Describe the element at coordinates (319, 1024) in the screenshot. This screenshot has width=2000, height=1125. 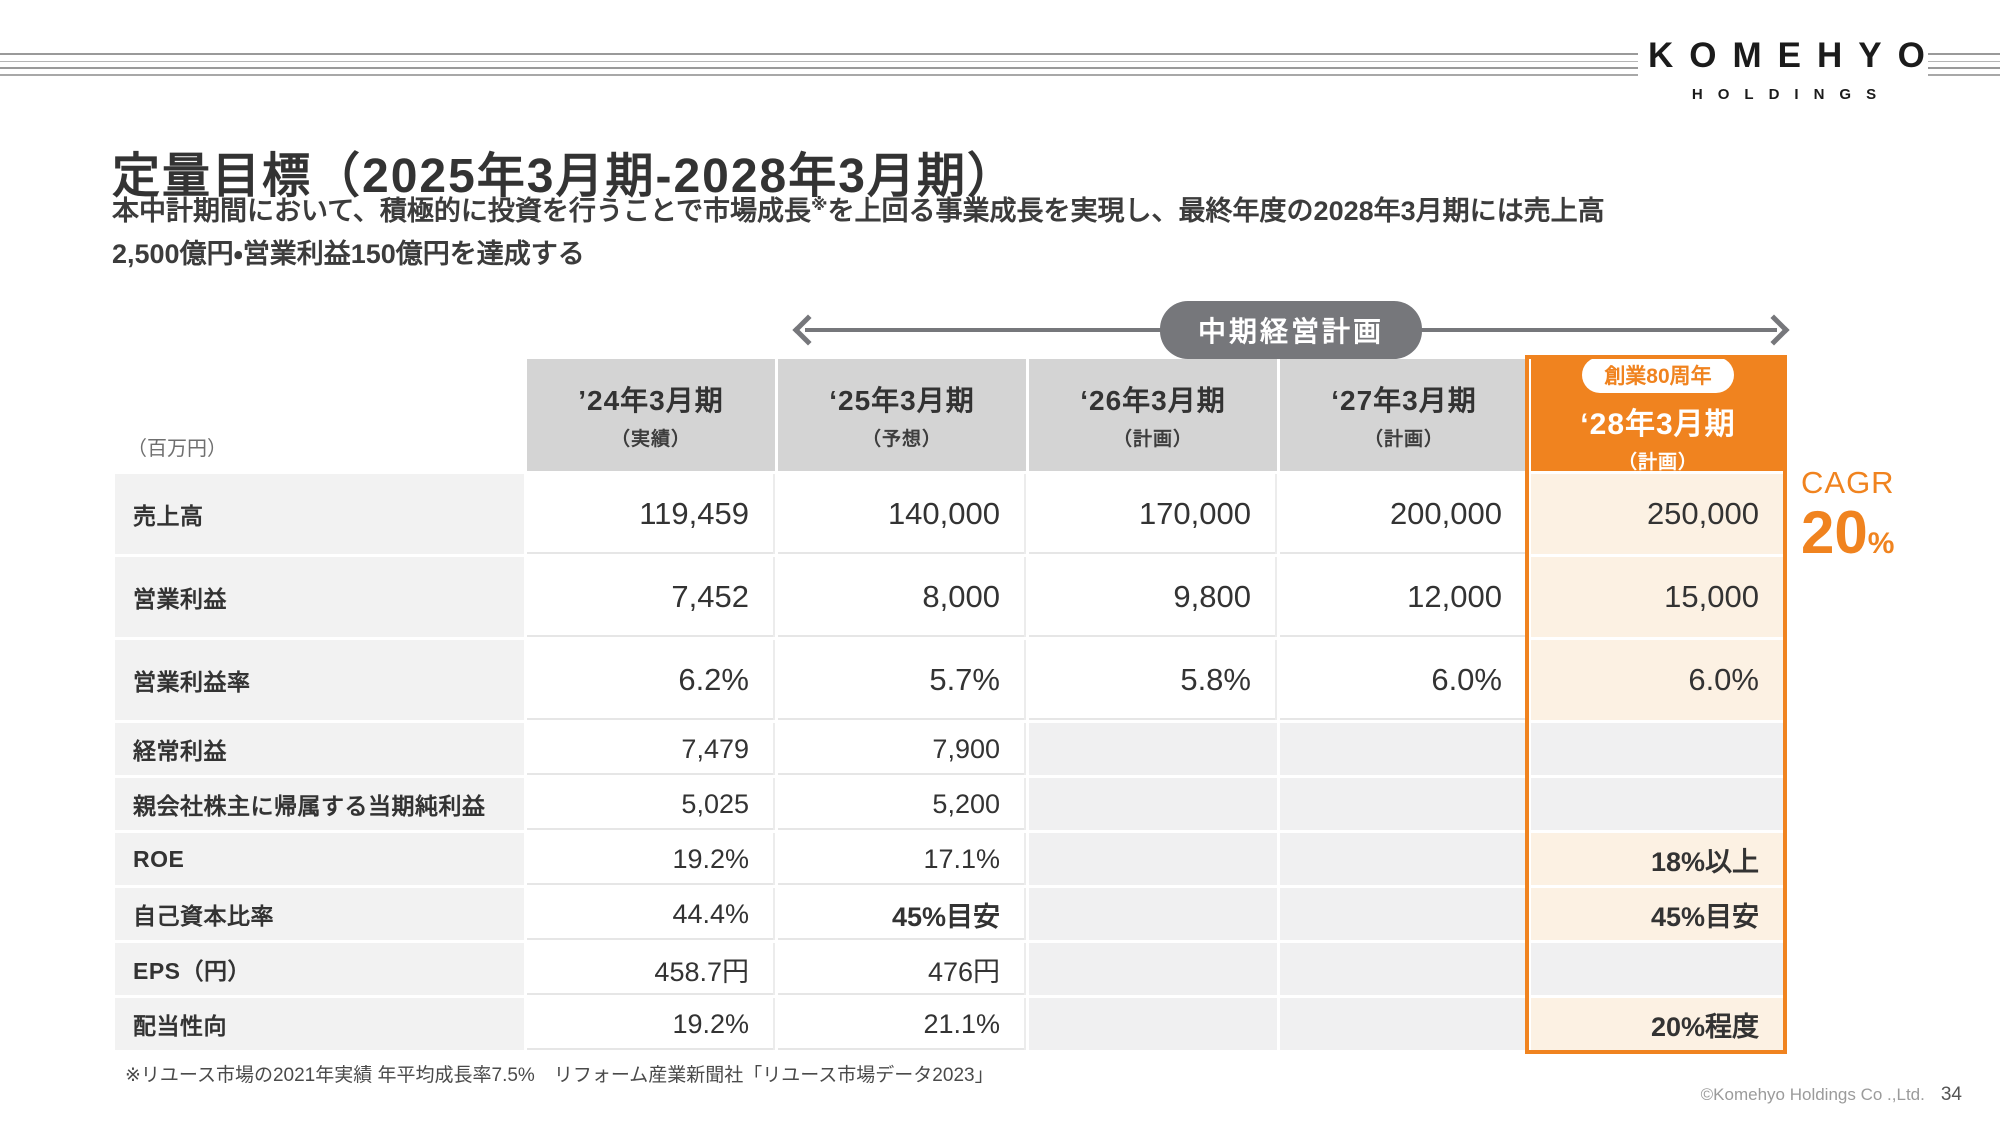
I see `row-label: 配当性向` at that location.